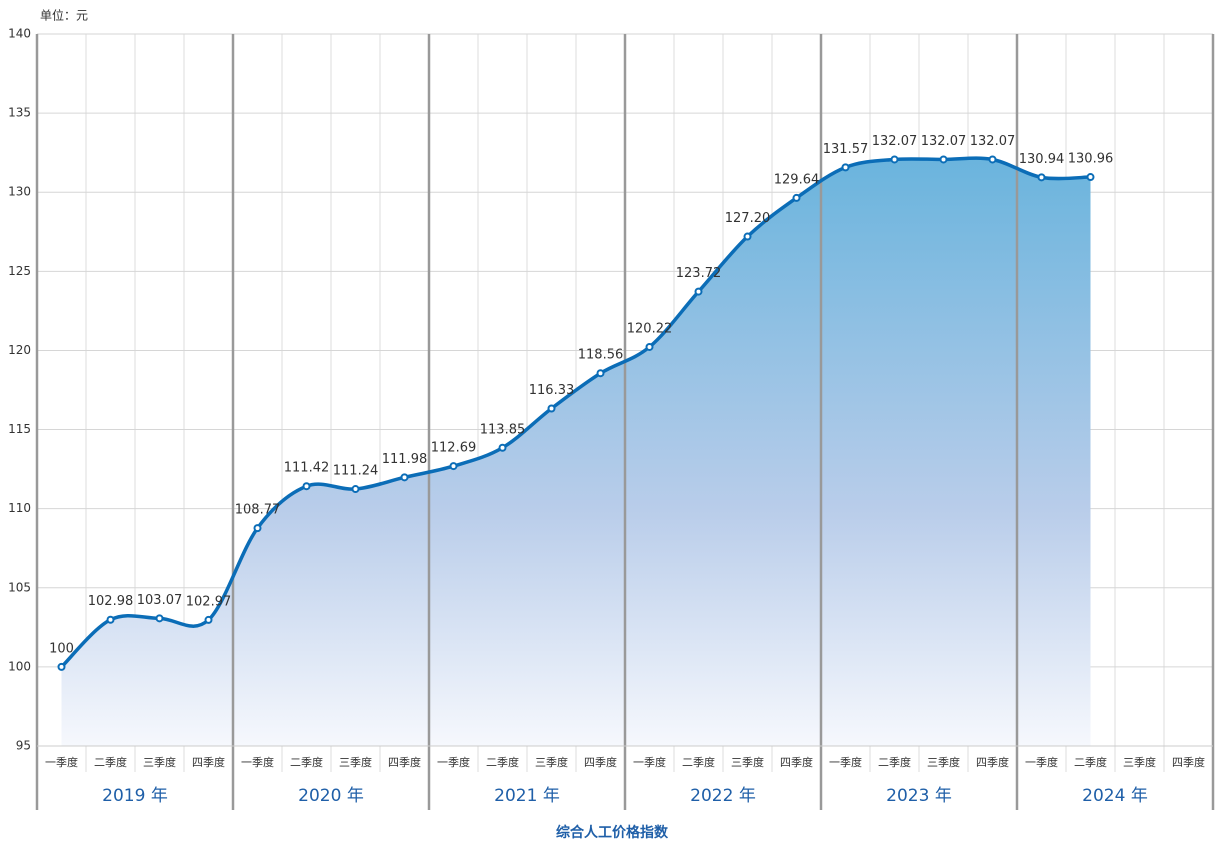  I want to click on group-label: 2024 年, so click(1115, 796).